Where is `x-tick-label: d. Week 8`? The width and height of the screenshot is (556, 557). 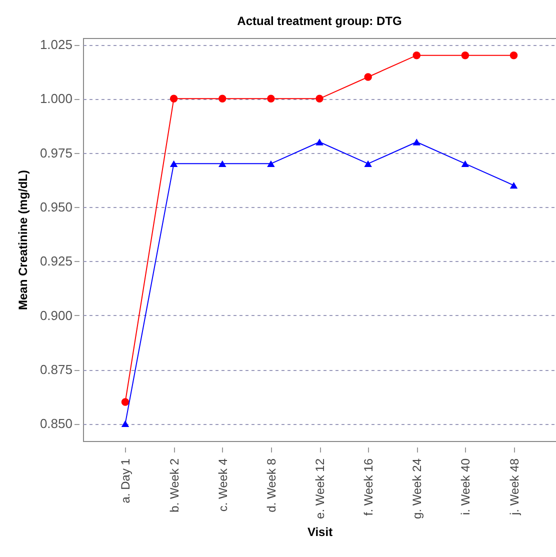 x-tick-label: d. Week 8 is located at coordinates (271, 485).